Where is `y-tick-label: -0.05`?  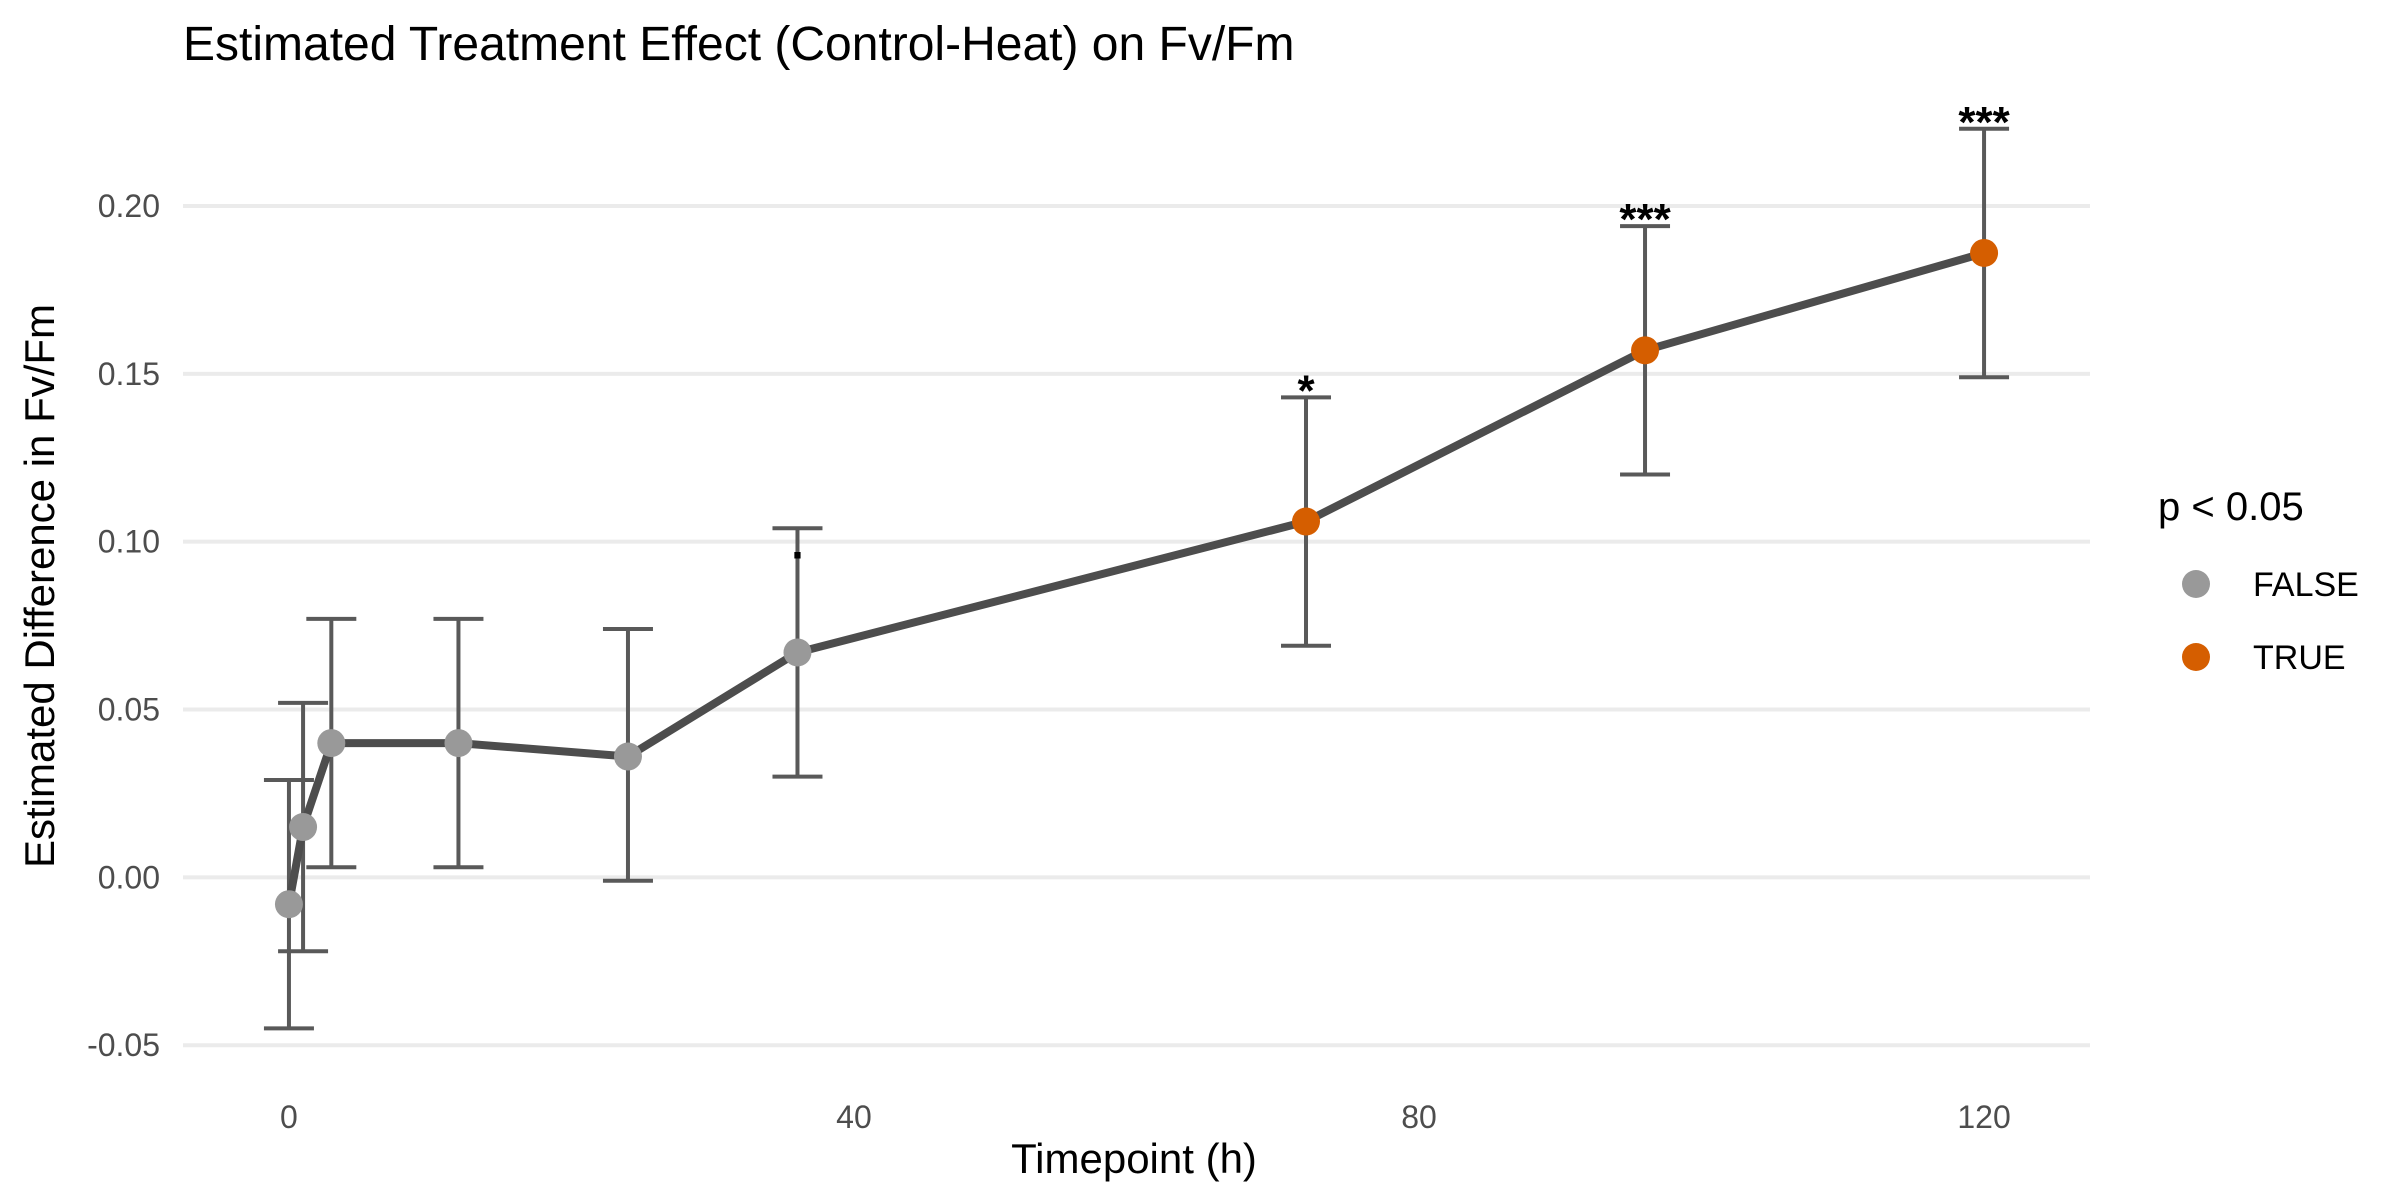 y-tick-label: -0.05 is located at coordinates (123, 1045).